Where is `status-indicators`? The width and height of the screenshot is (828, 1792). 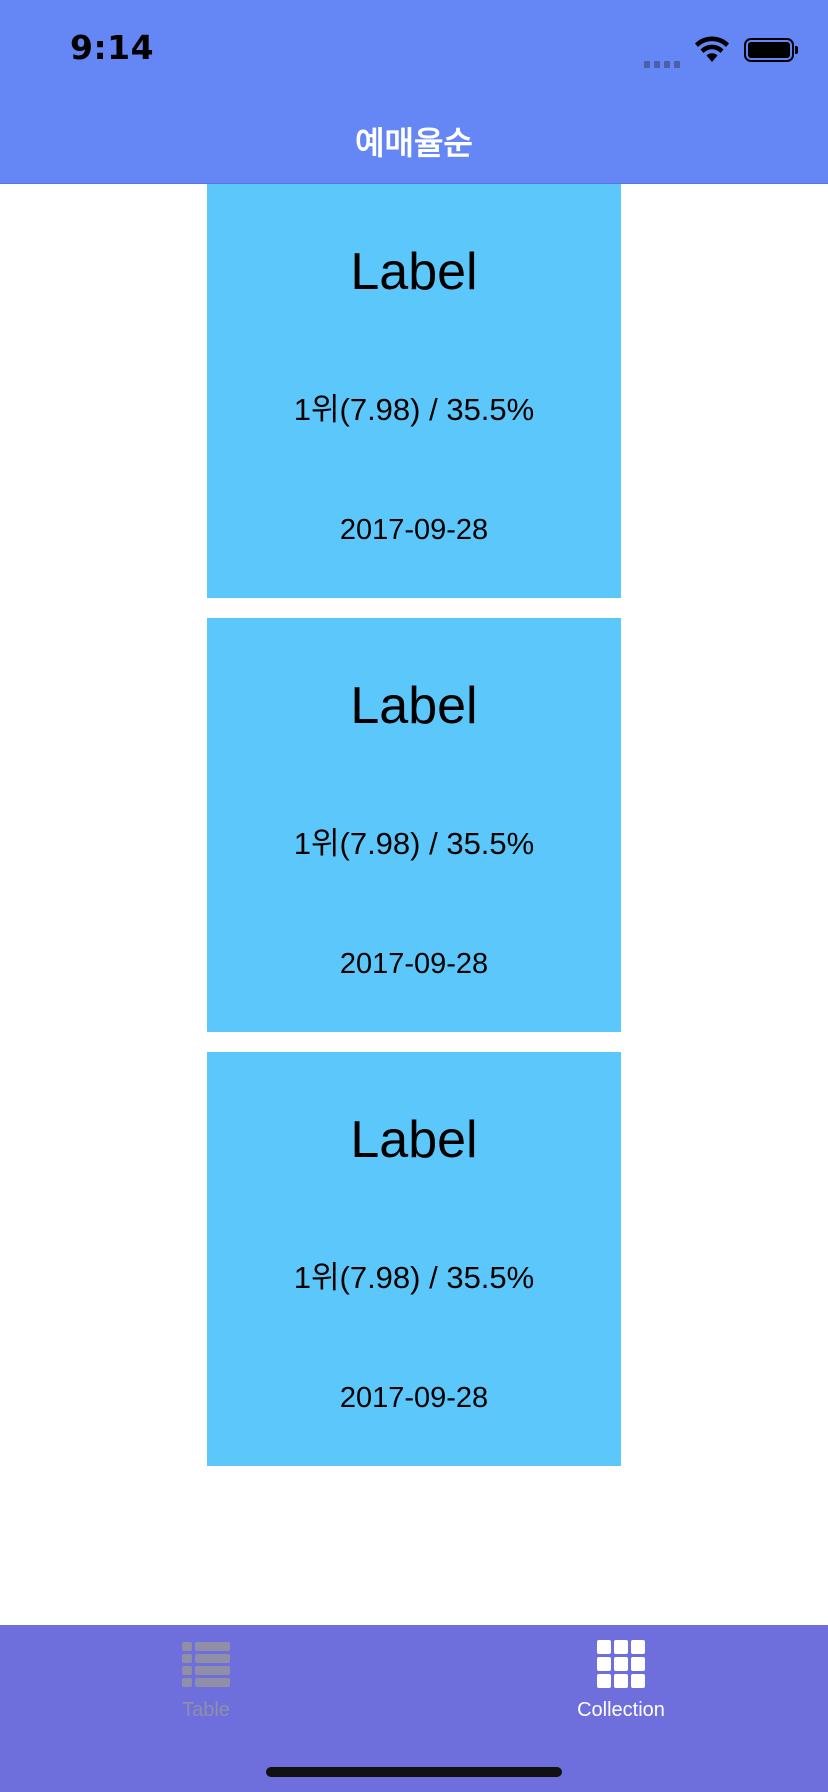 status-indicators is located at coordinates (721, 50).